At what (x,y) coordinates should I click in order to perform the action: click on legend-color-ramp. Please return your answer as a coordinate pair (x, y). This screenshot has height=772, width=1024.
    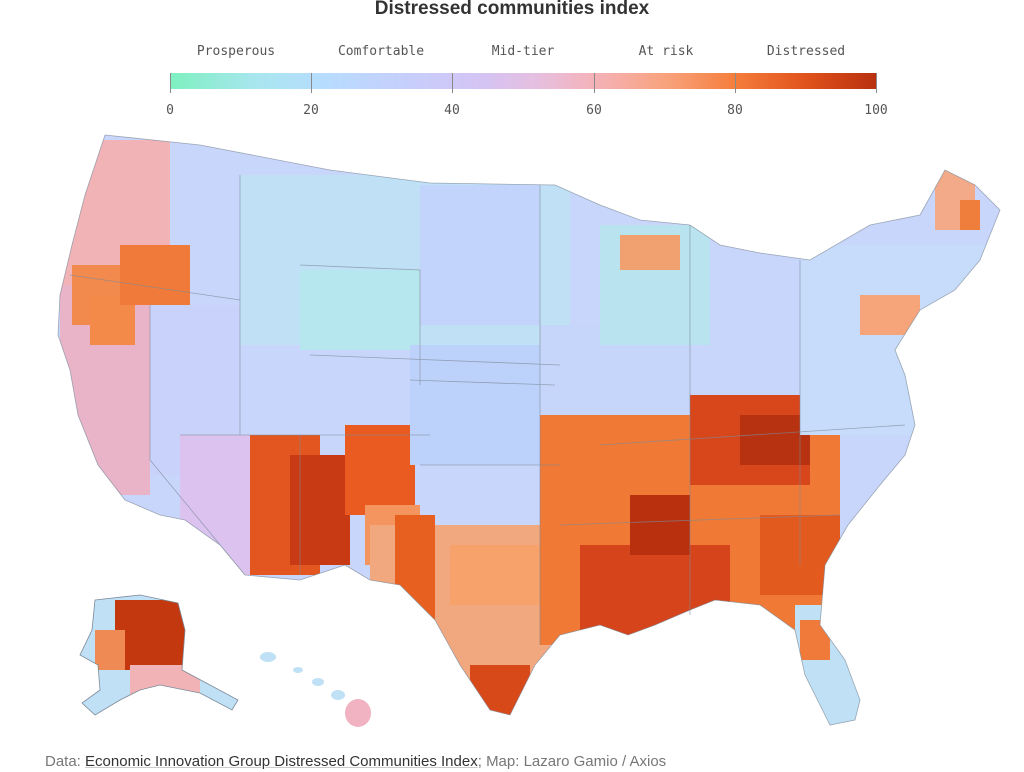
    Looking at the image, I should click on (523, 81).